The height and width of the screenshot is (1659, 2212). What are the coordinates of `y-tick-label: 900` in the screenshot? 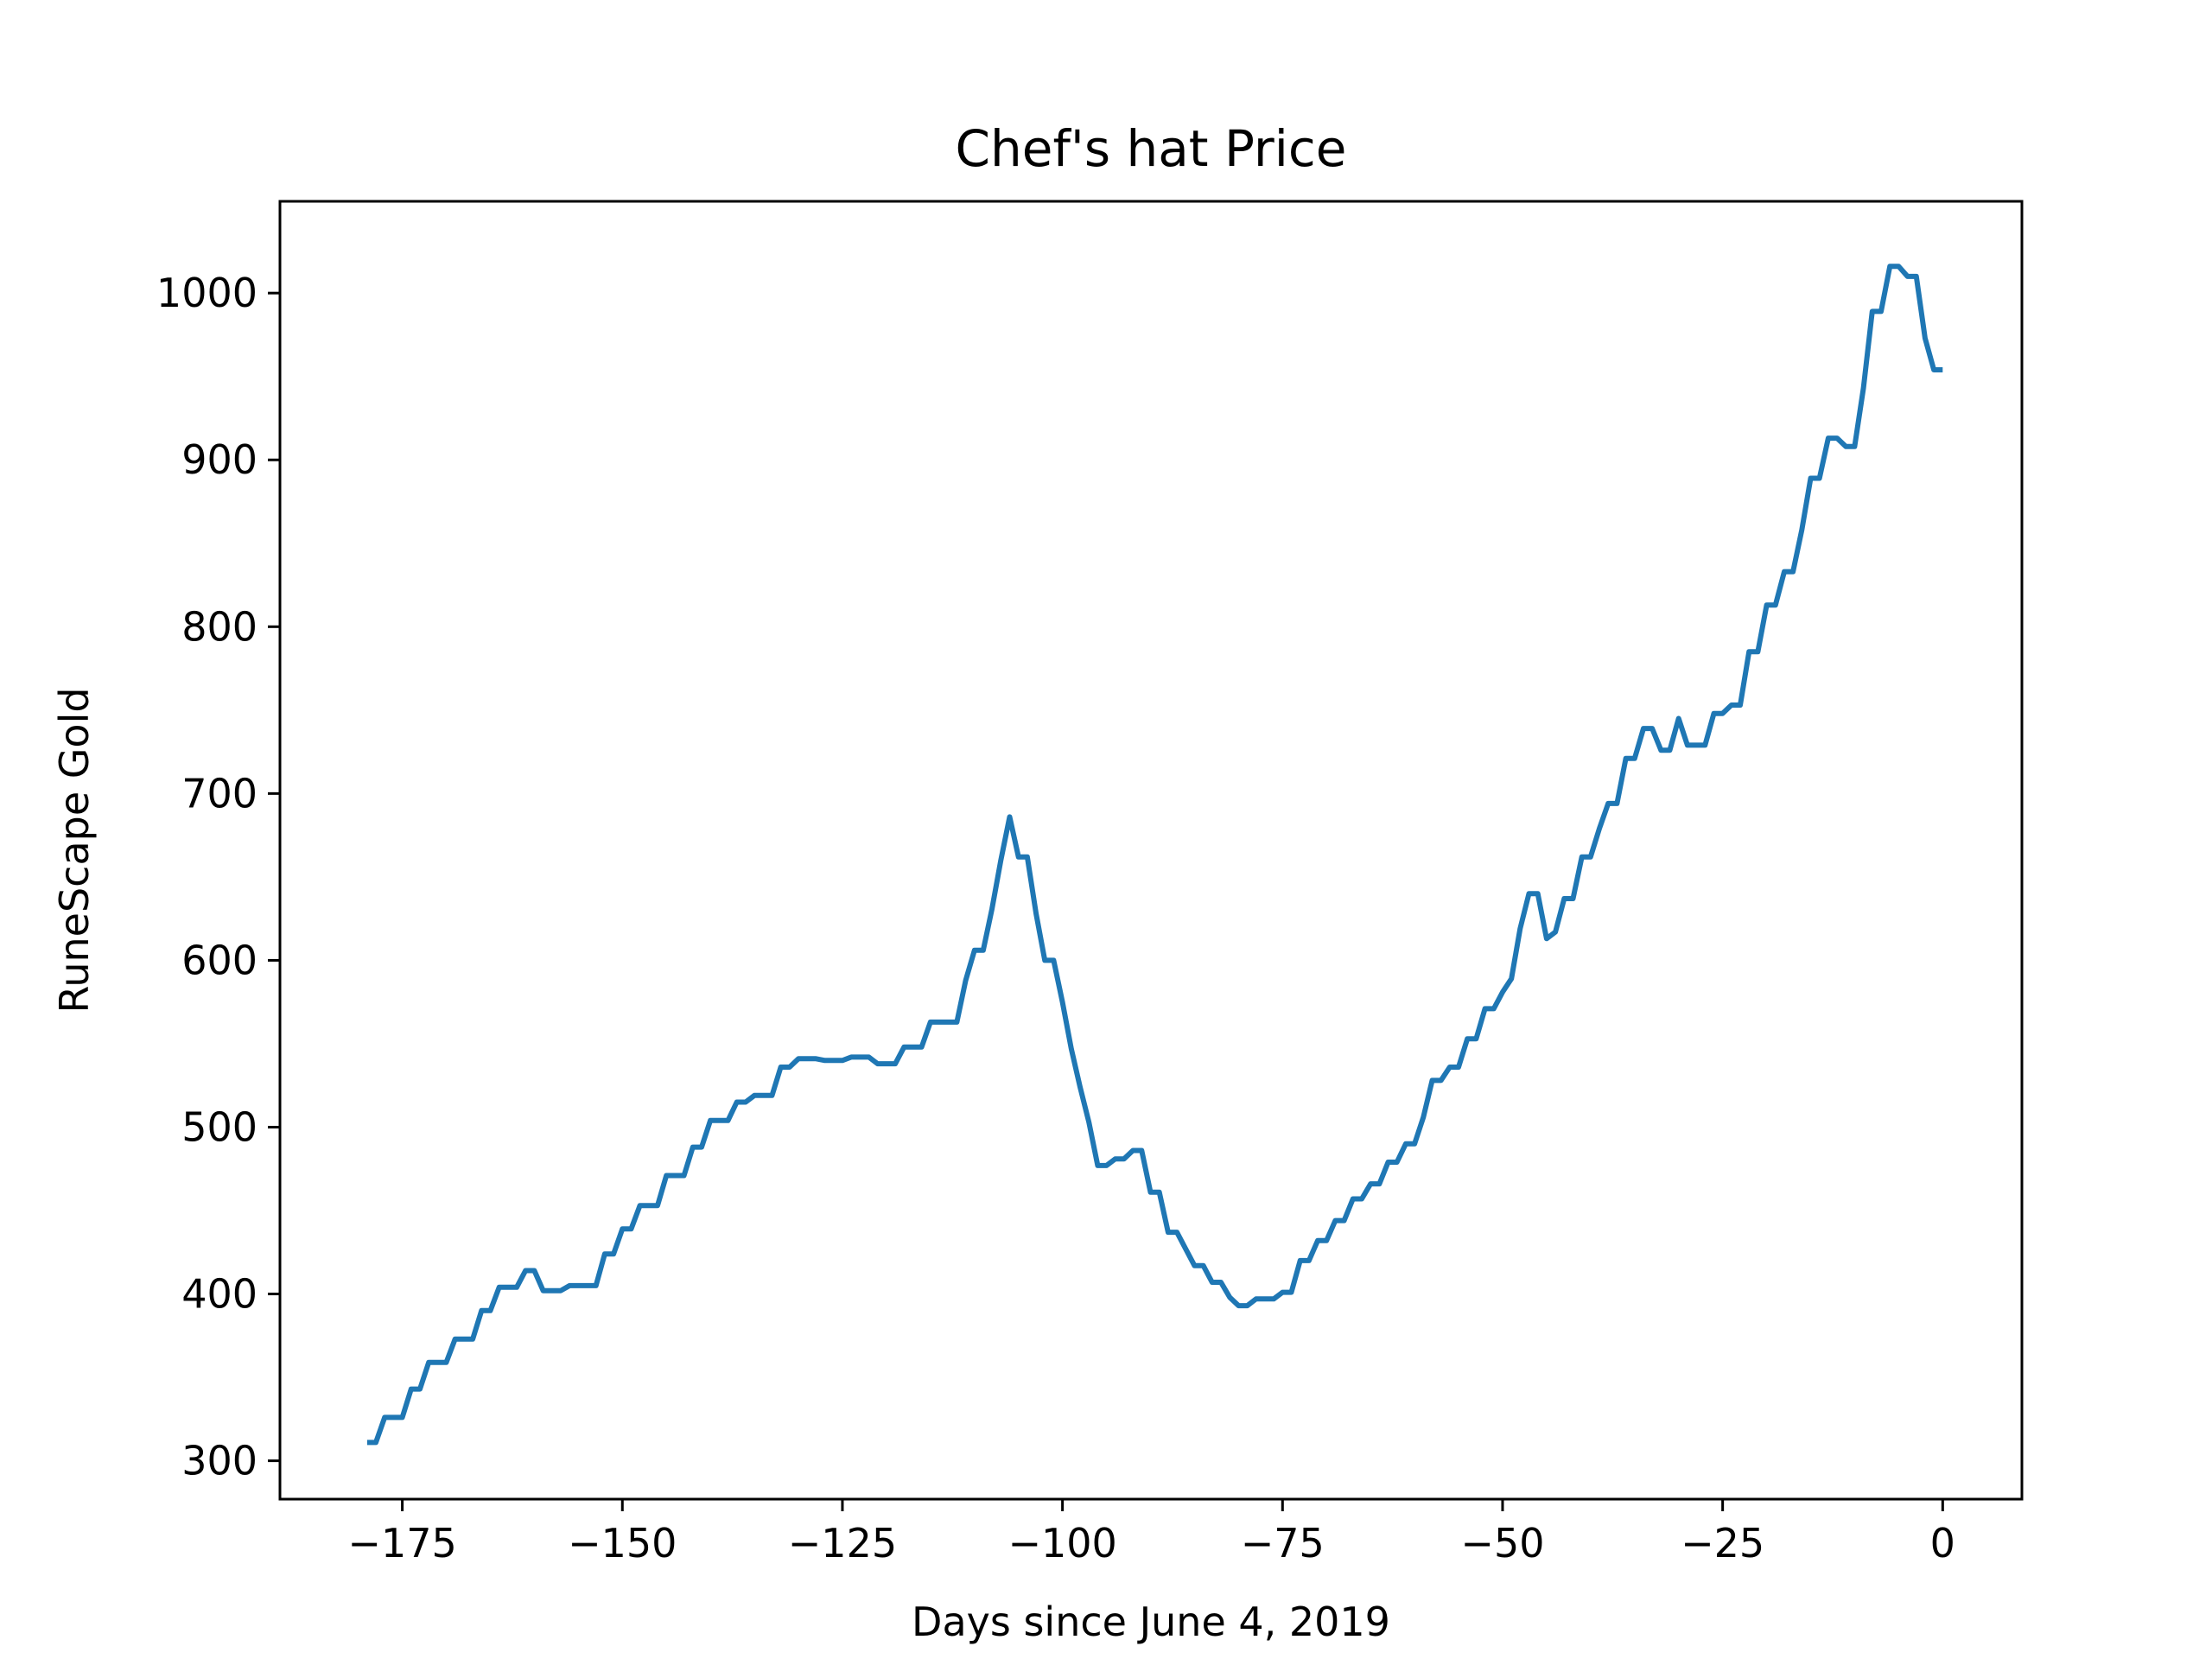 It's located at (219, 459).